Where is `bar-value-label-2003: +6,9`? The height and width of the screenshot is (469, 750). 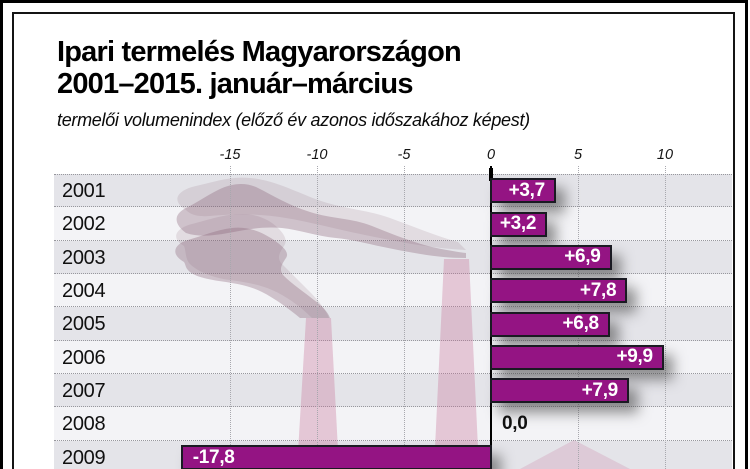 bar-value-label-2003: +6,9 is located at coordinates (582, 257).